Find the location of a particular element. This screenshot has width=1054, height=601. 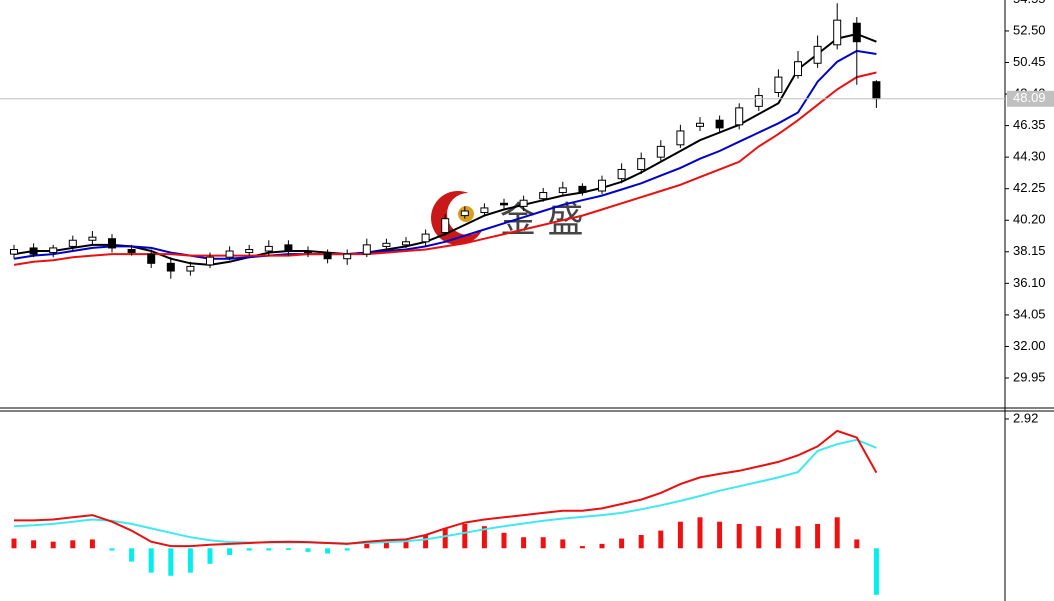

y-tick-label: 46.35 is located at coordinates (1029, 124).